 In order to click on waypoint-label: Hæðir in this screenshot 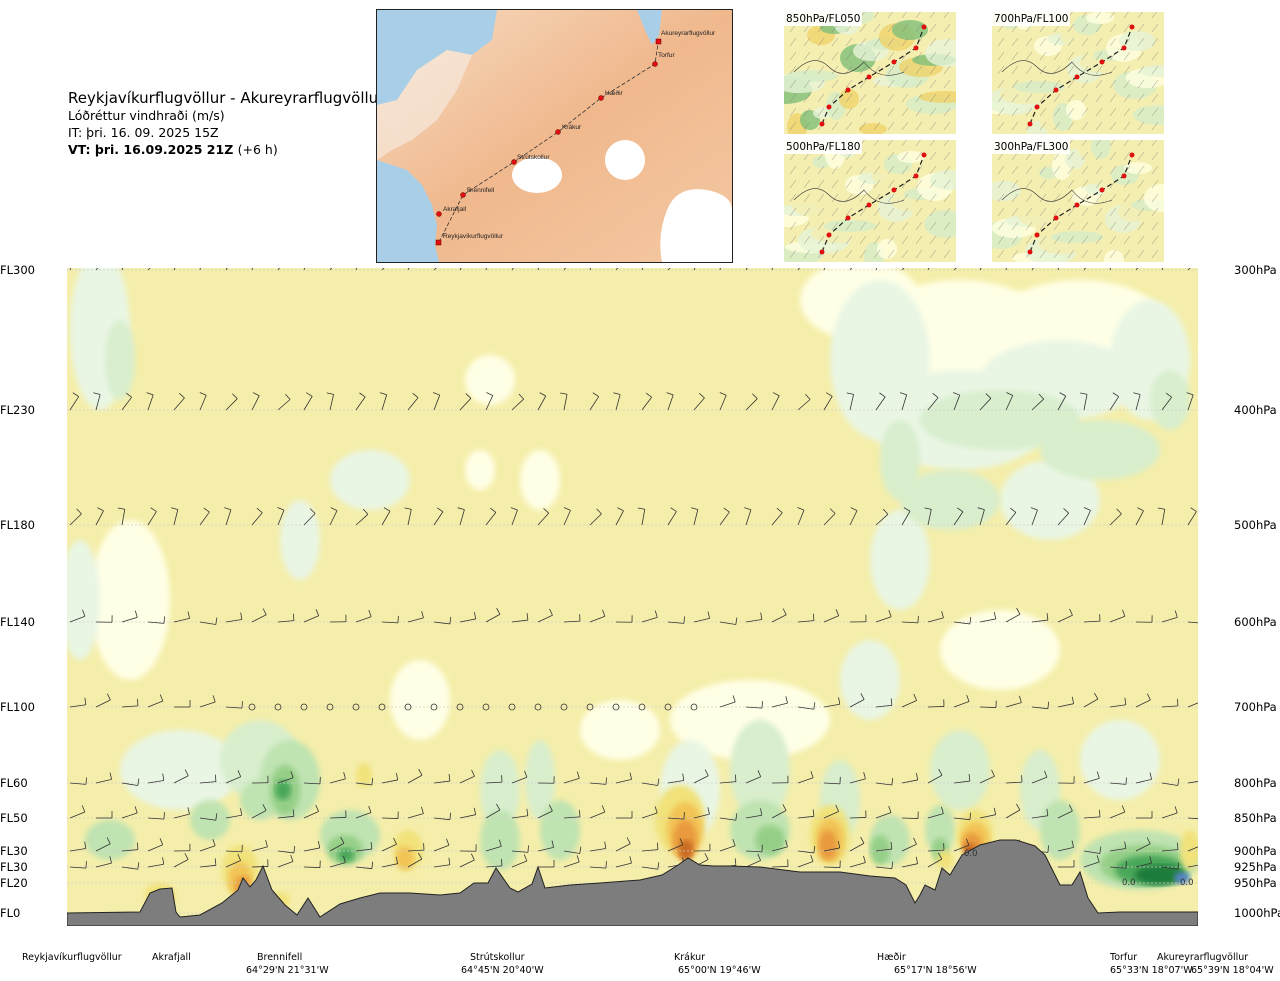, I will do `click(891, 957)`.